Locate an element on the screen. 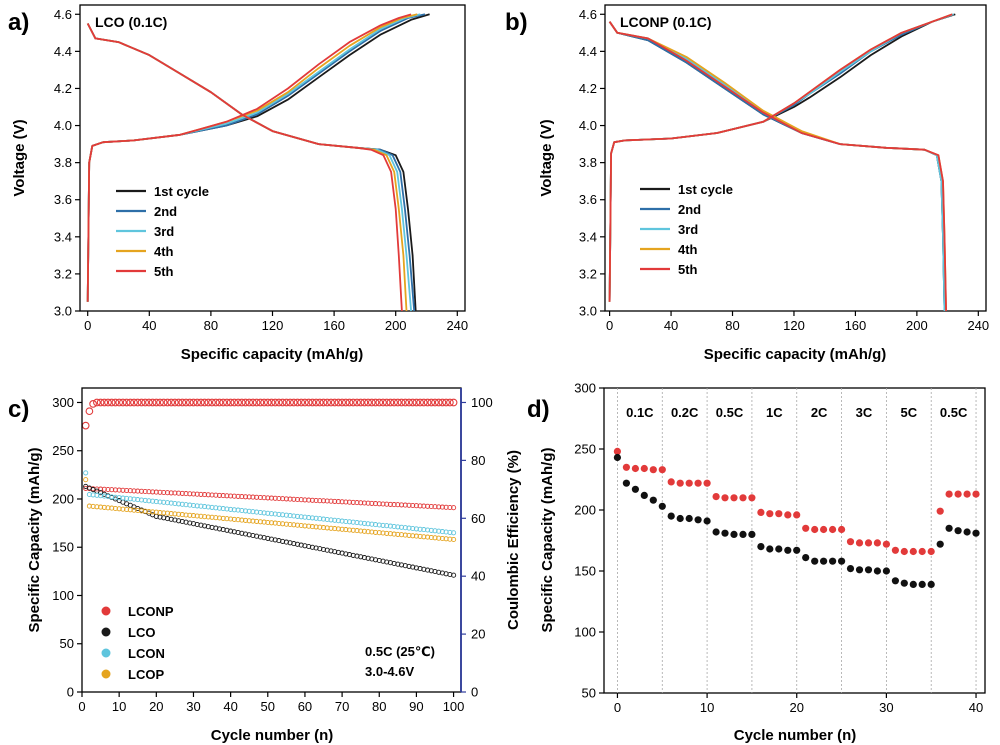 This screenshot has width=1000, height=745. panel-b-legend: 1st cycle 2nd 3rd 4th 5th is located at coordinates (686, 229).